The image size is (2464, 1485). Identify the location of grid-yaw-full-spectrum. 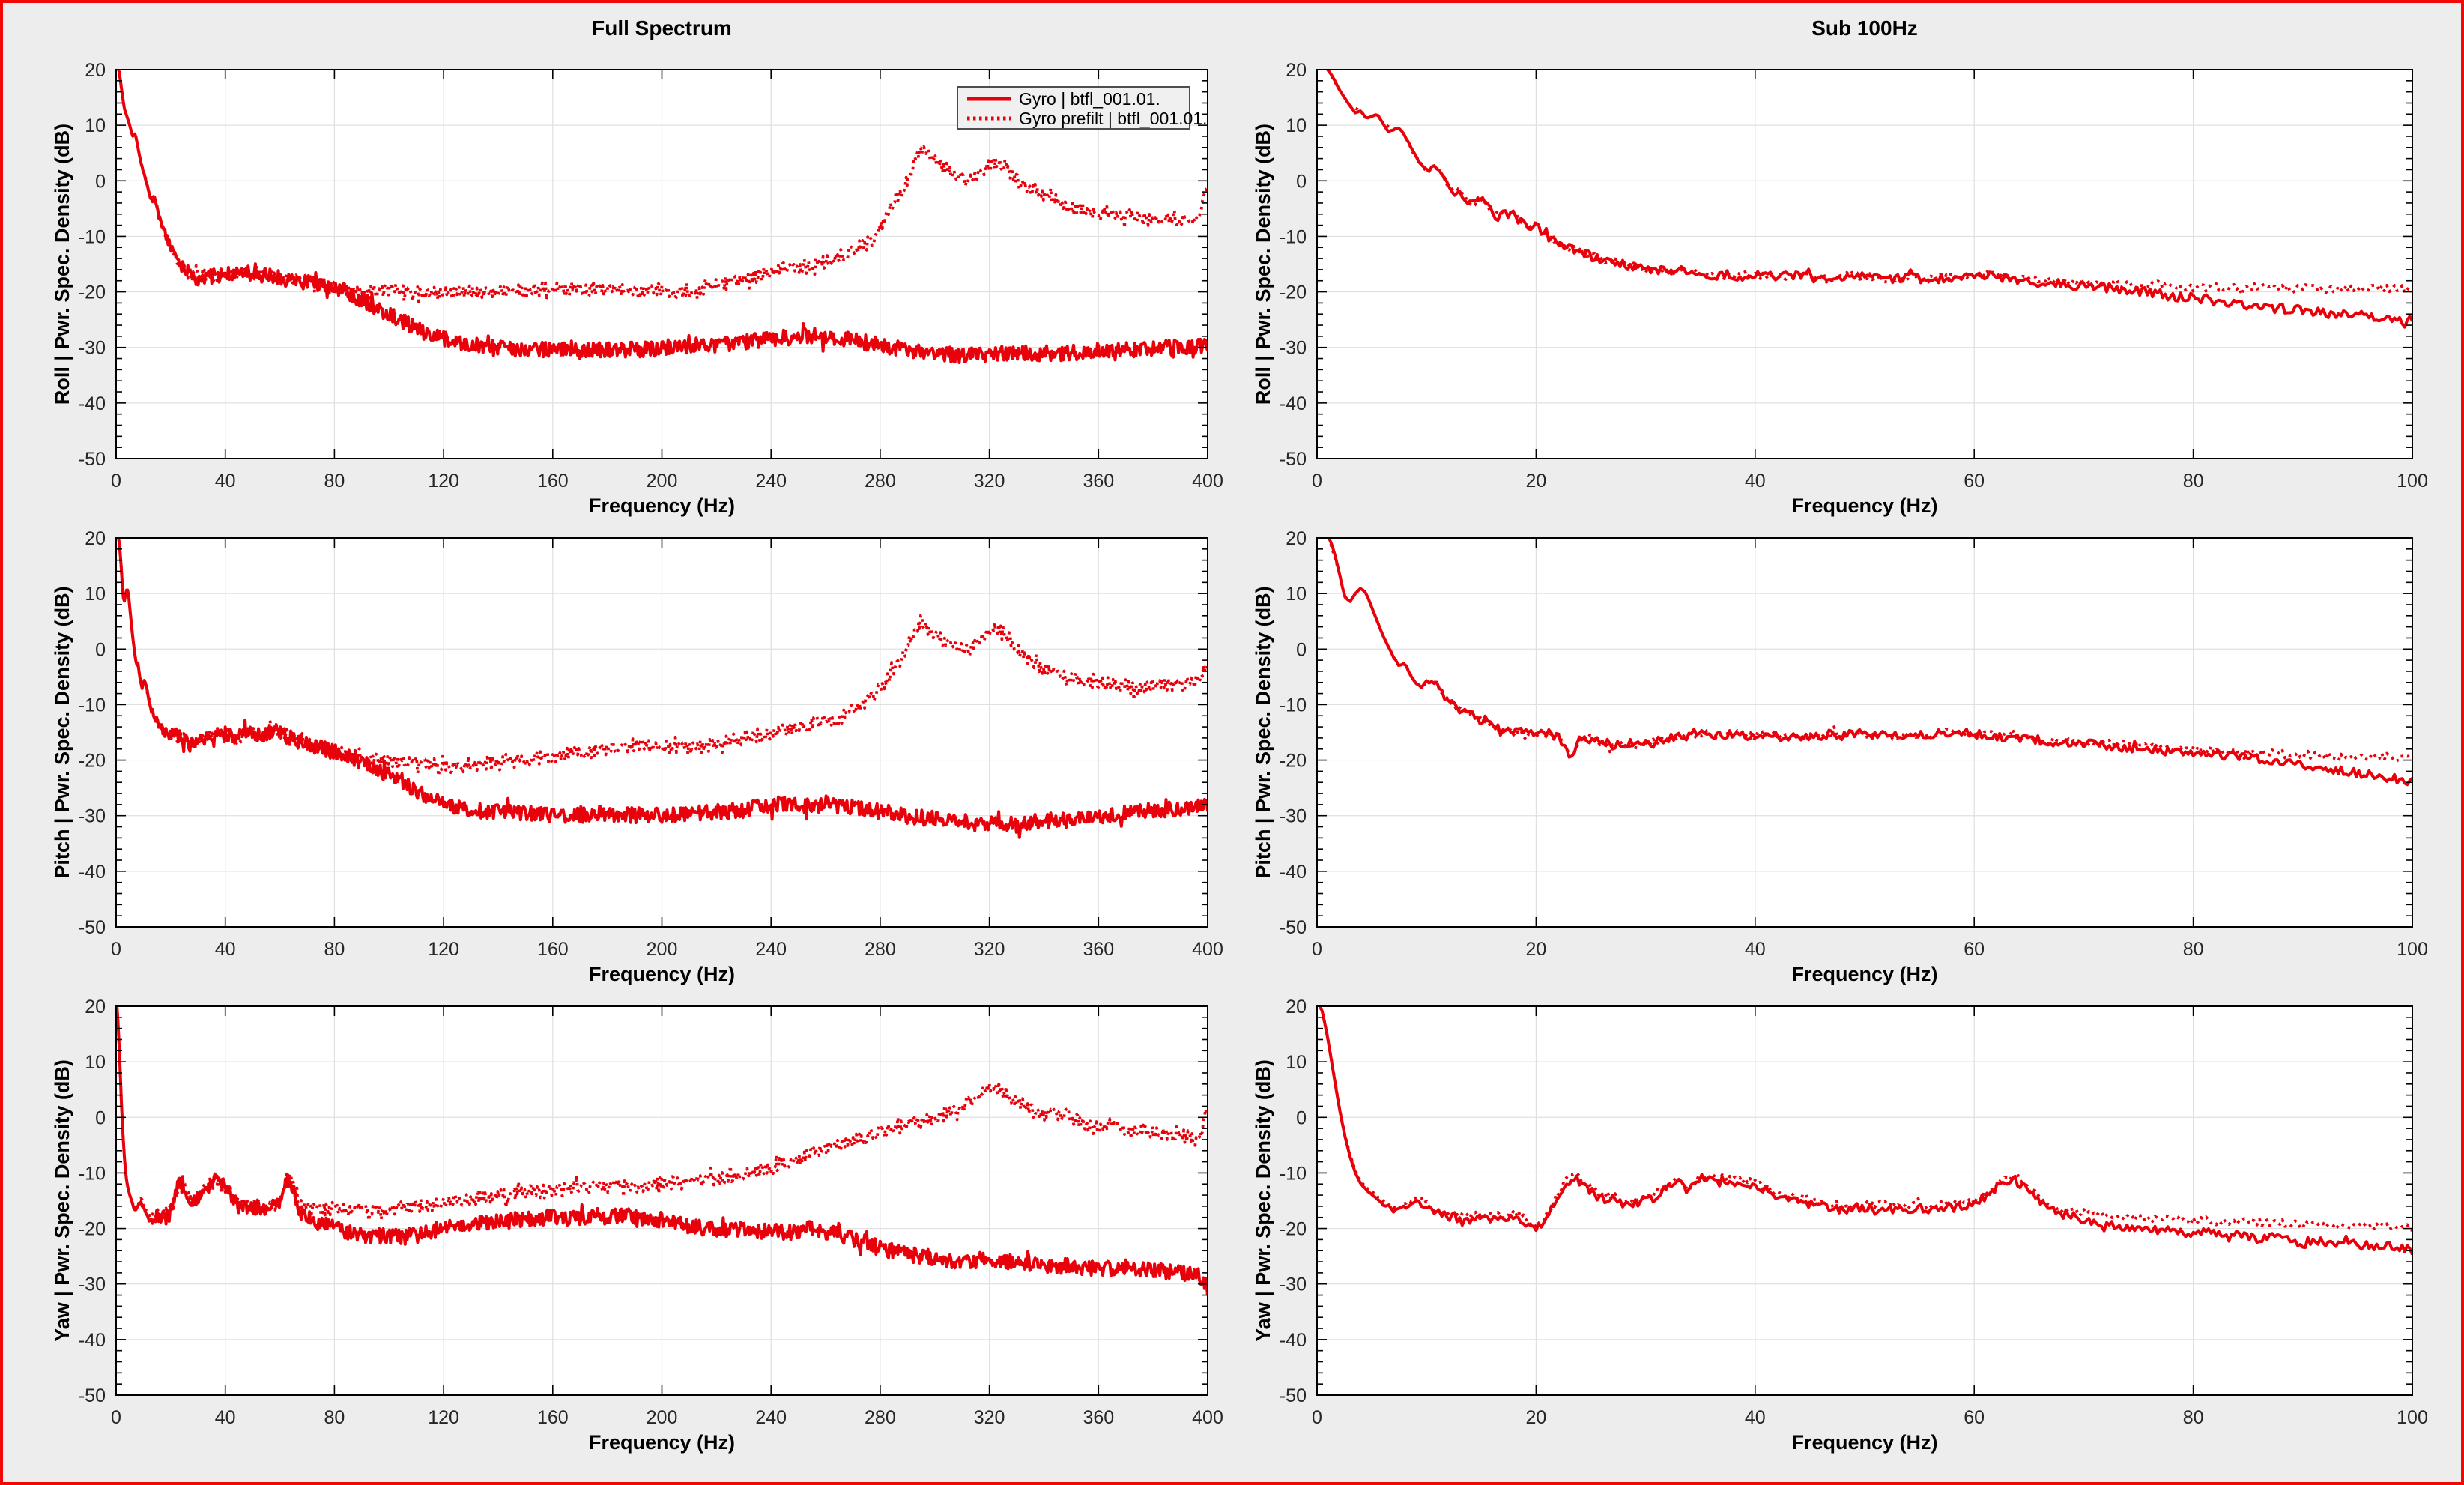
(662, 1200).